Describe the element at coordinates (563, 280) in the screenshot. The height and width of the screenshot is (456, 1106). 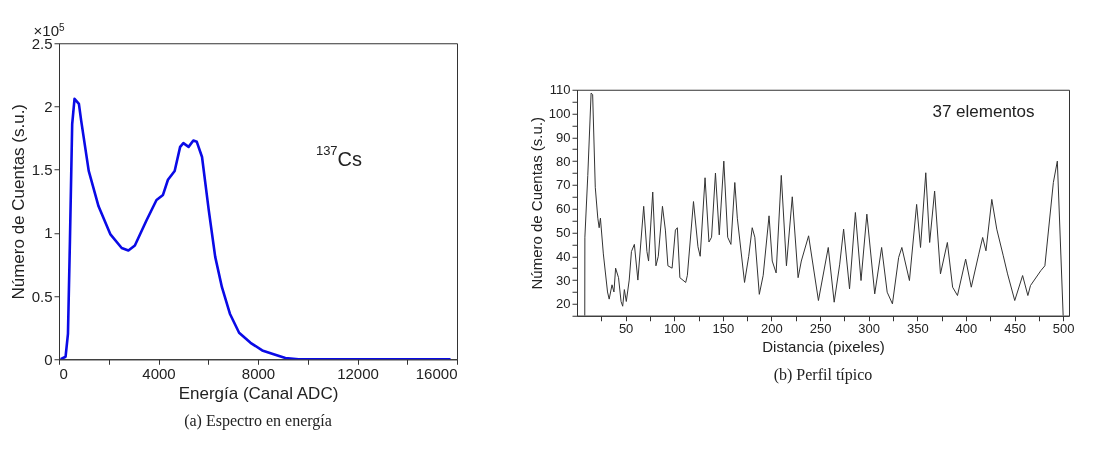
I see `y-tick-label: 30` at that location.